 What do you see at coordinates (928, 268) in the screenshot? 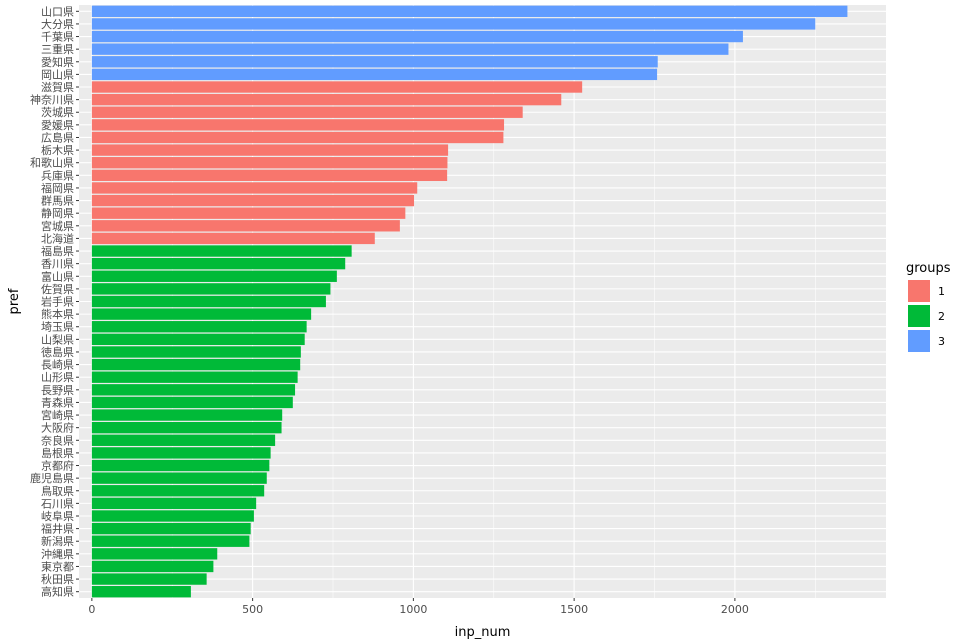
I see `legend-title: groups` at bounding box center [928, 268].